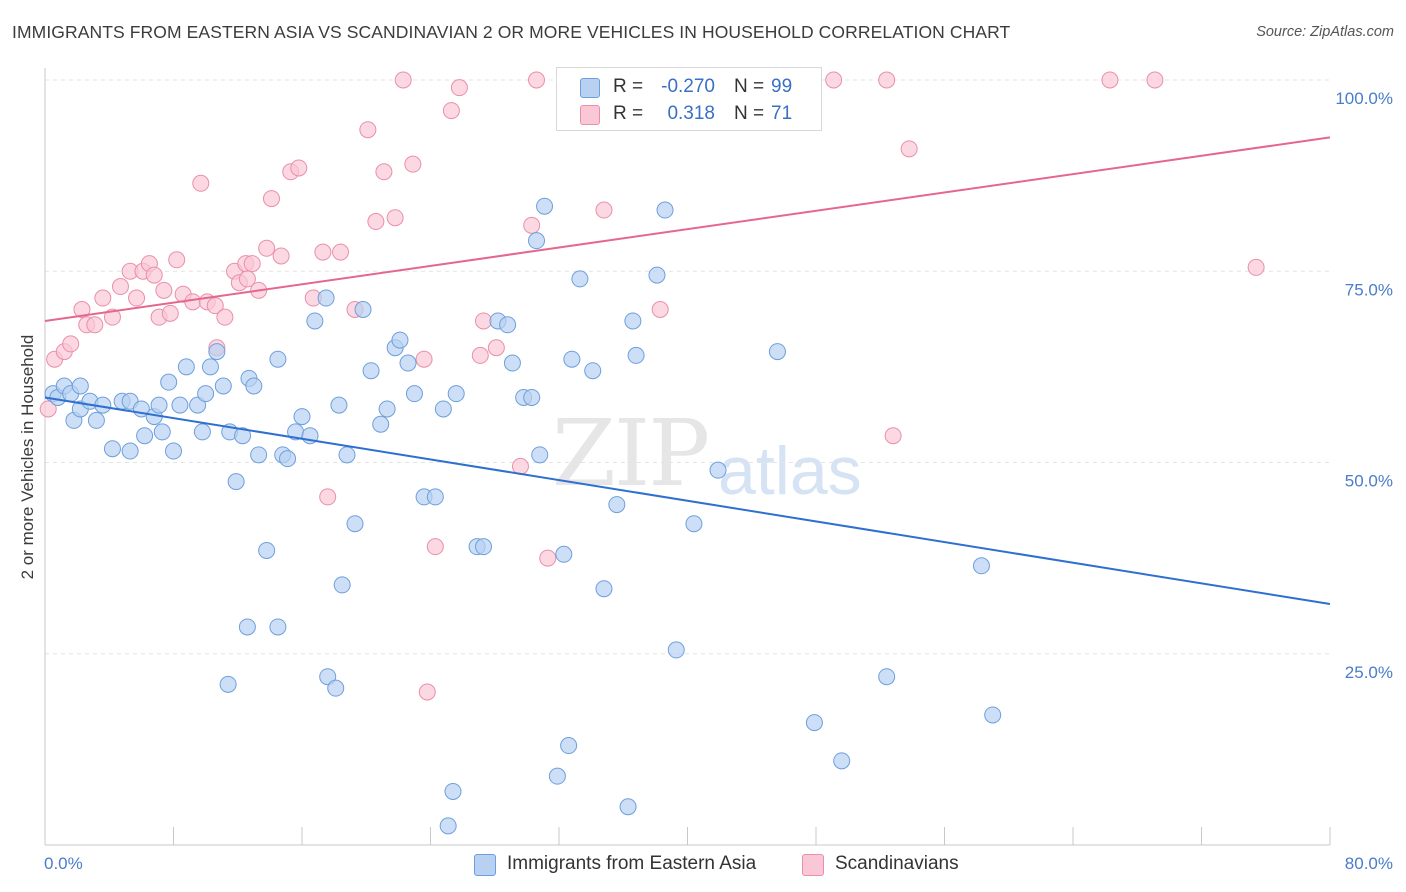 This screenshot has width=1406, height=892. Describe the element at coordinates (63, 863) in the screenshot. I see `x-tick-label-min: 0.0%` at that location.